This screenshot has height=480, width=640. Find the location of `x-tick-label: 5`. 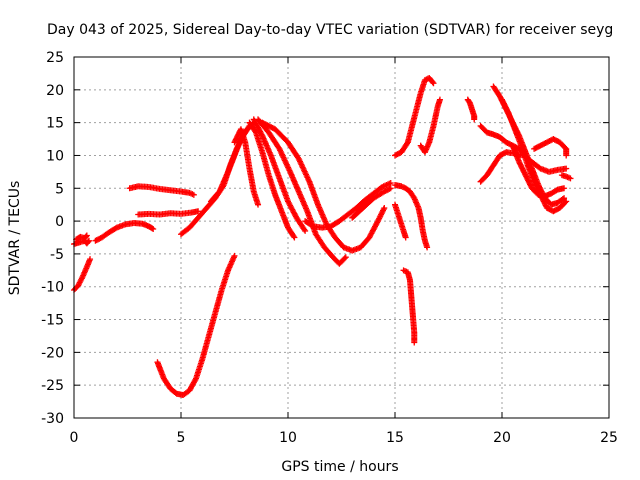

x-tick-label: 5 is located at coordinates (181, 438).